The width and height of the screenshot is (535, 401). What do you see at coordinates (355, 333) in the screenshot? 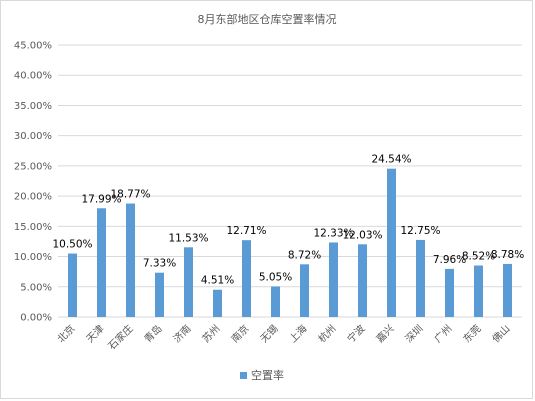
I see `x-tick-label: 宁波` at bounding box center [355, 333].